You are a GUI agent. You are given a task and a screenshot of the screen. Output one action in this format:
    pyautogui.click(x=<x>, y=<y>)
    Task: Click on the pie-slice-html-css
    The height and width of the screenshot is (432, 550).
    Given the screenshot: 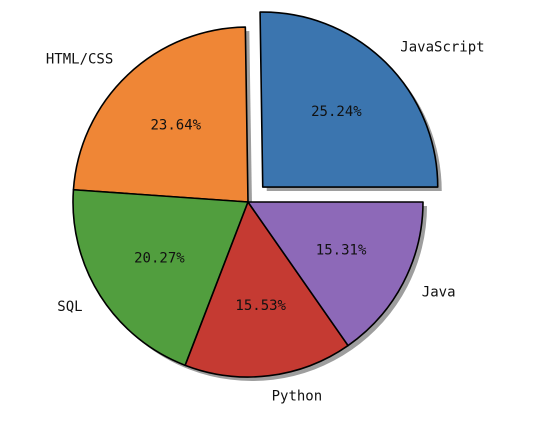 What is the action you would take?
    pyautogui.click(x=160, y=114)
    